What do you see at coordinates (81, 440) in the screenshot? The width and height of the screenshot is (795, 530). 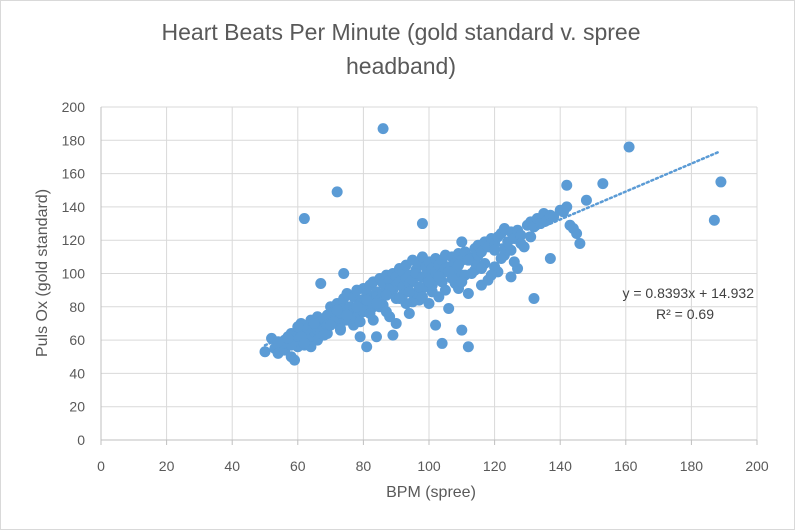 I see `y-tick-label: 0` at bounding box center [81, 440].